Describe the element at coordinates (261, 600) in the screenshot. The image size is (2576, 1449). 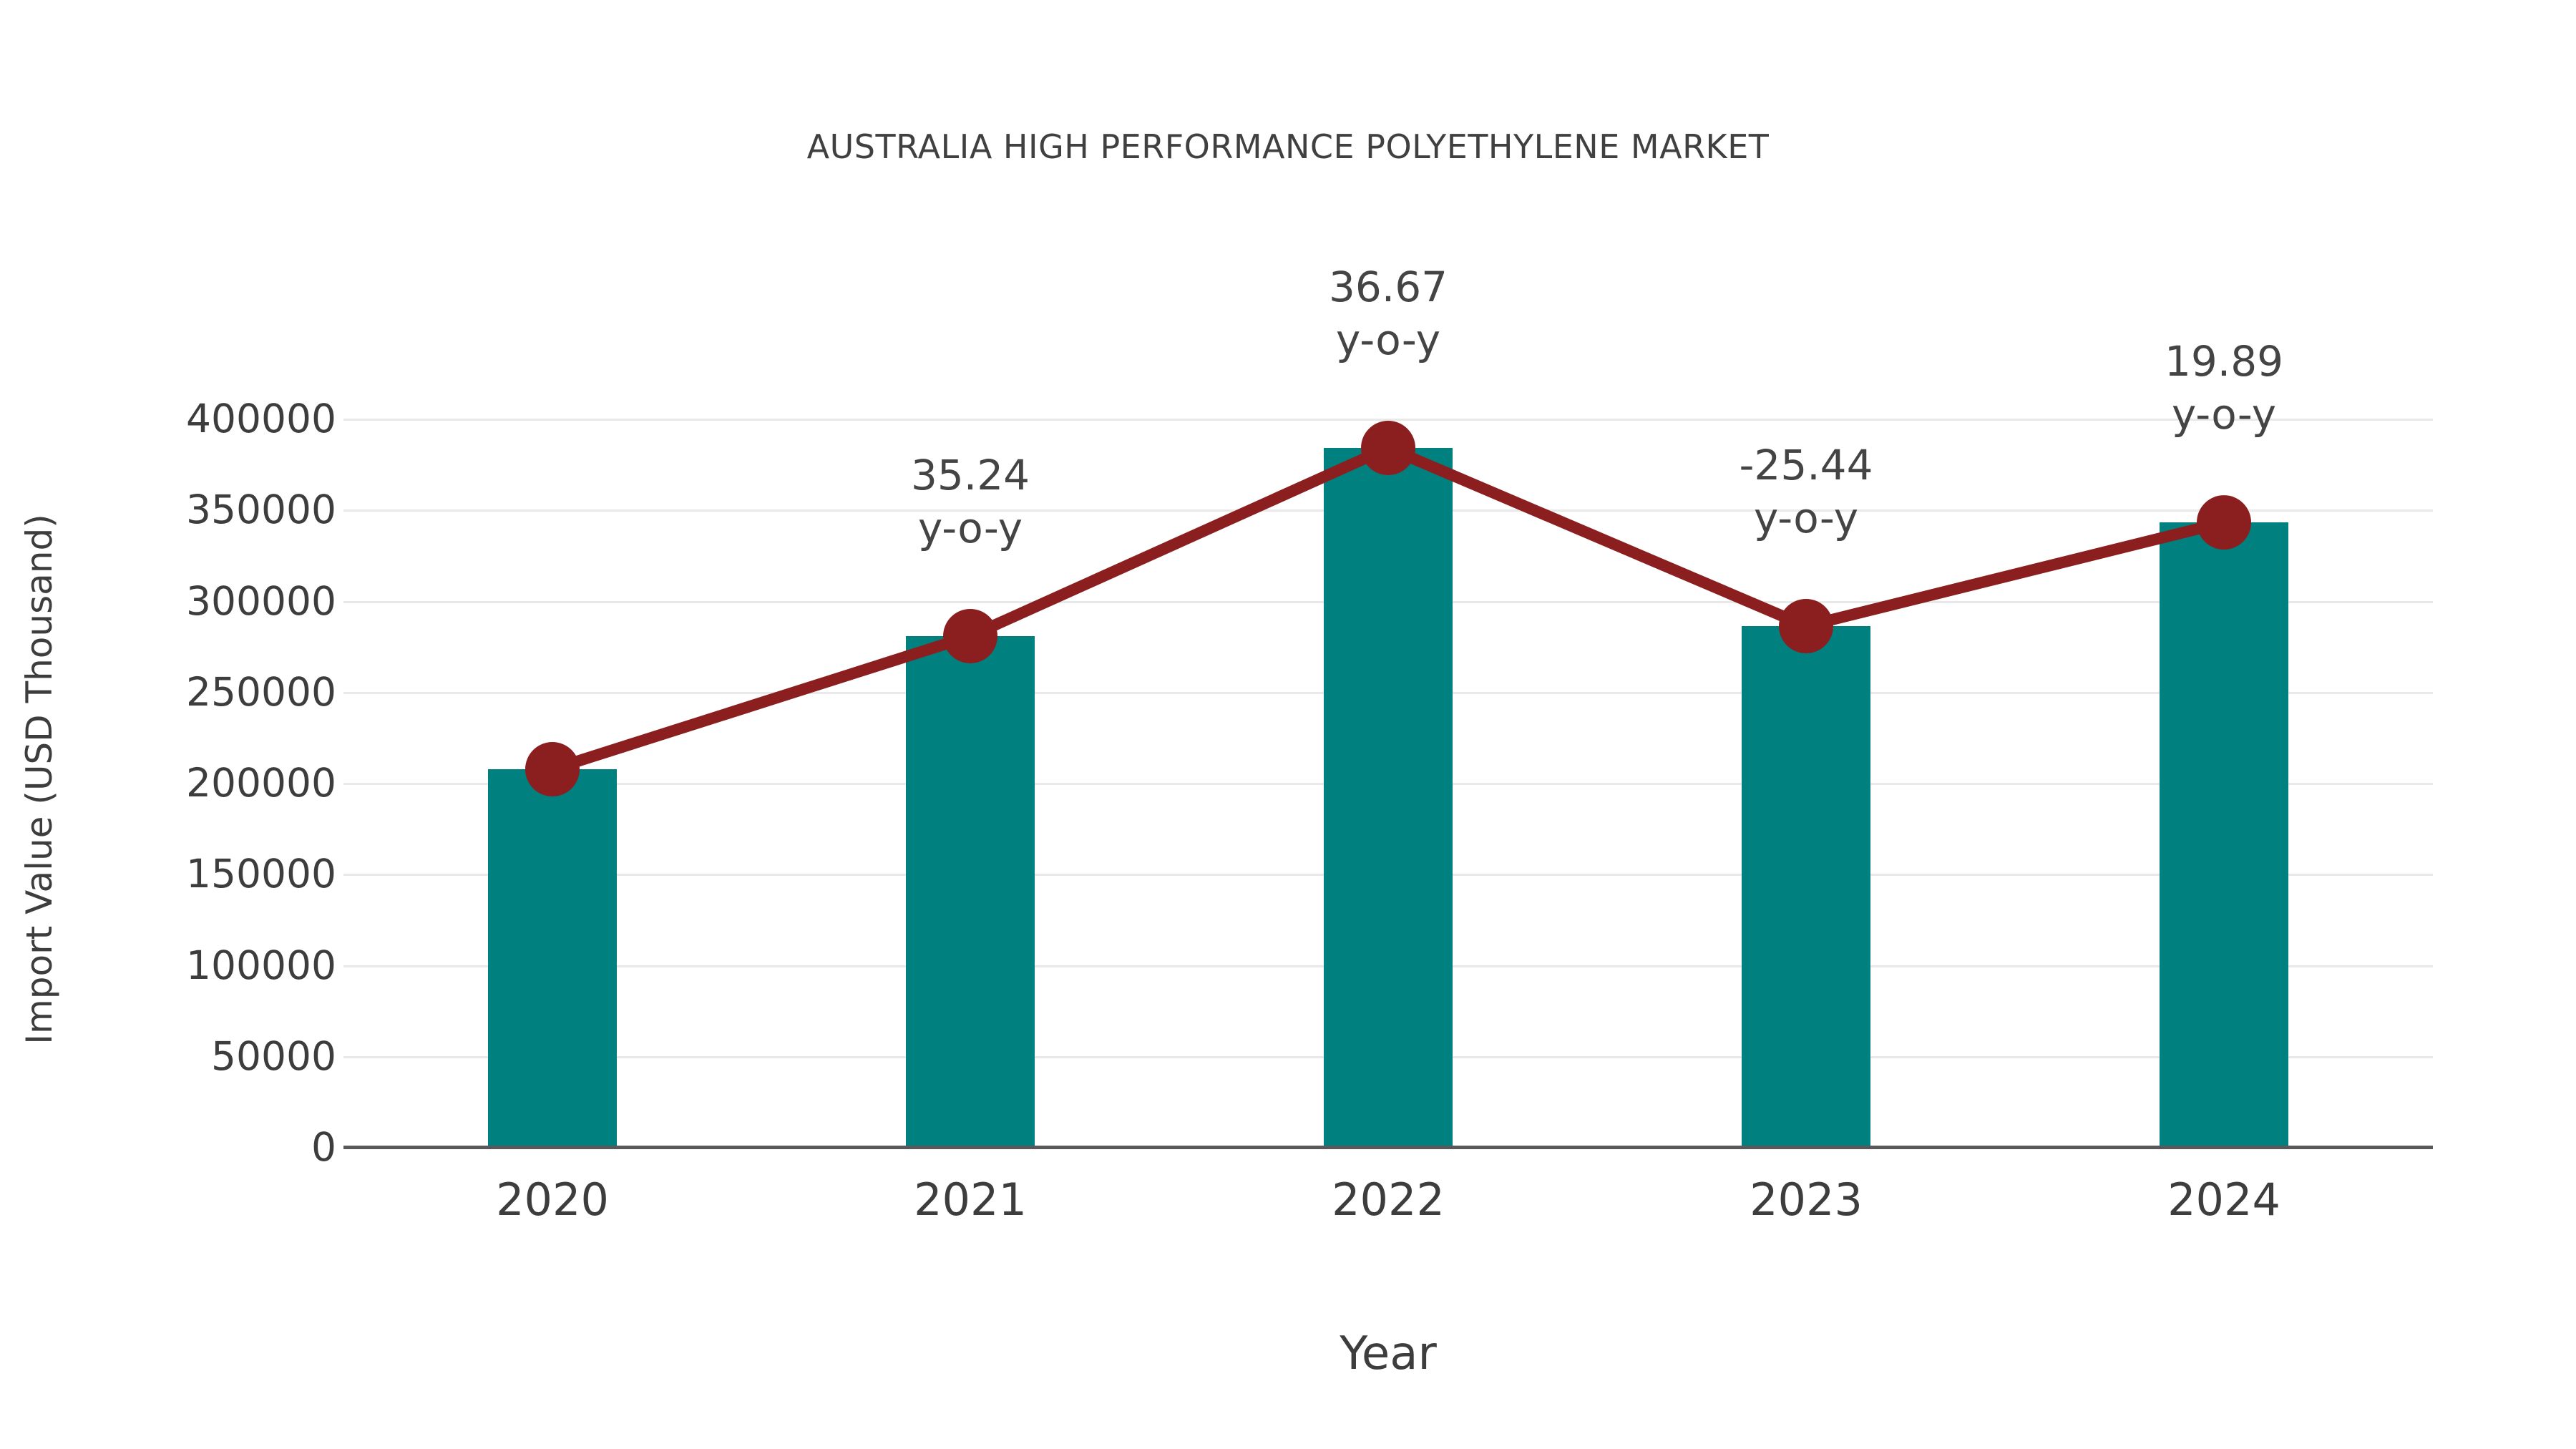
I see `y-tick-label: 300000` at that location.